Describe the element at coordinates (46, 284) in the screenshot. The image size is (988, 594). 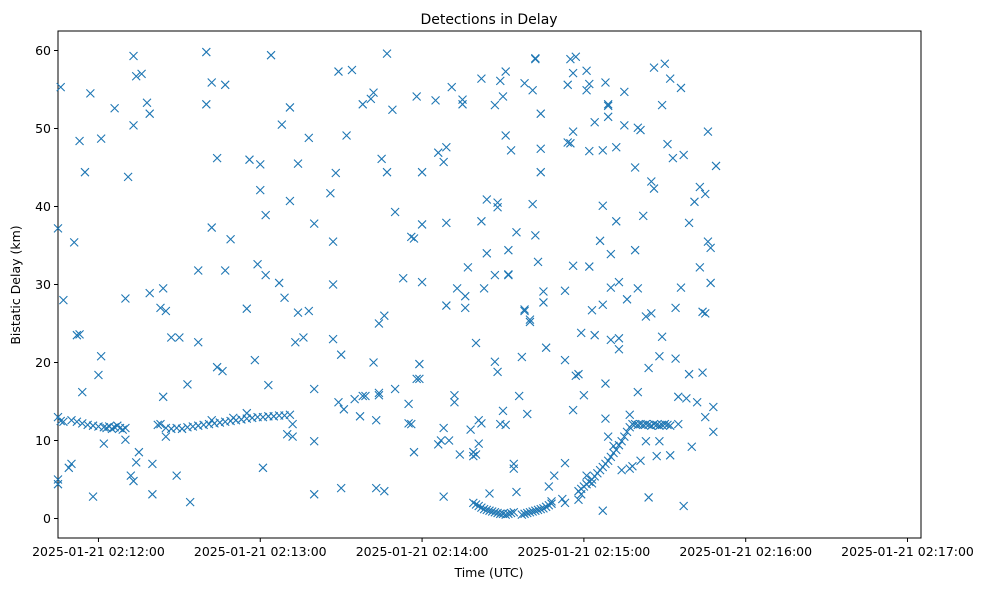
I see `y-axis: 0 10 20 30 40 50 60` at that location.